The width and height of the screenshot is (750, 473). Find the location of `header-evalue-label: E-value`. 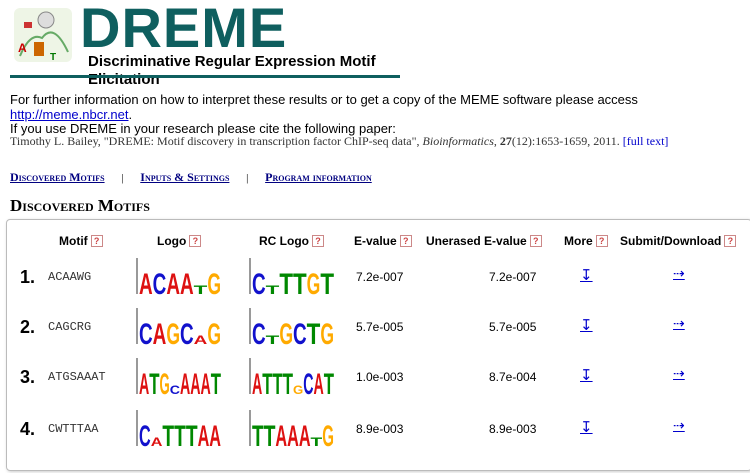

header-evalue-label: E-value is located at coordinates (375, 241).